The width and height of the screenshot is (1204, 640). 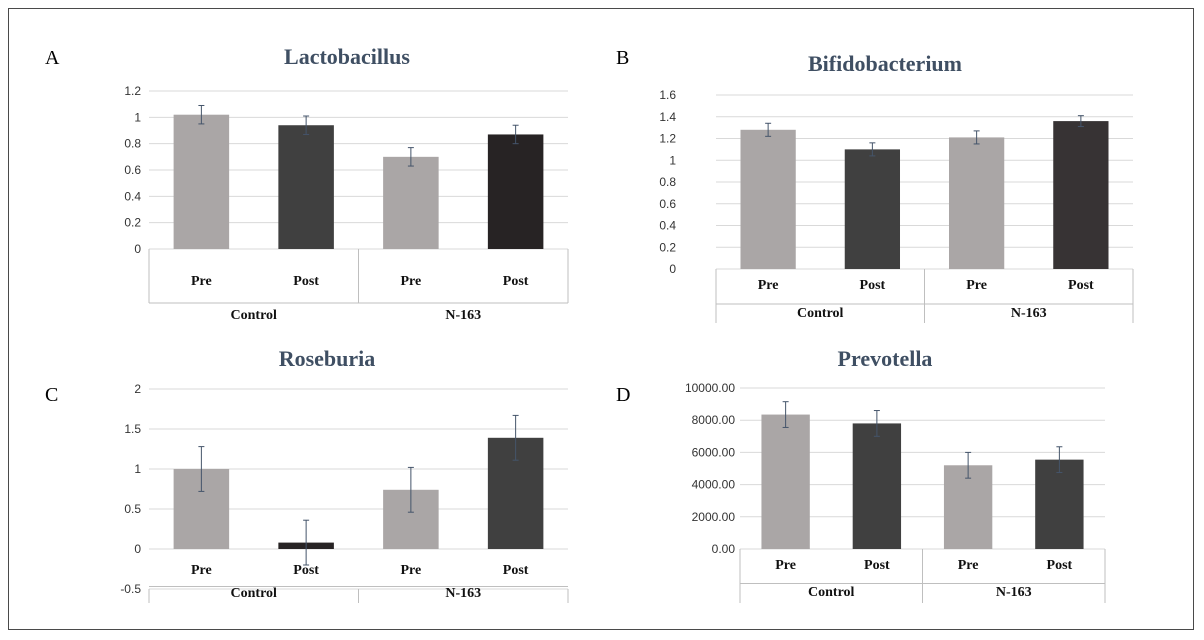 I want to click on y-tick-label: 1.6, so click(x=667, y=95).